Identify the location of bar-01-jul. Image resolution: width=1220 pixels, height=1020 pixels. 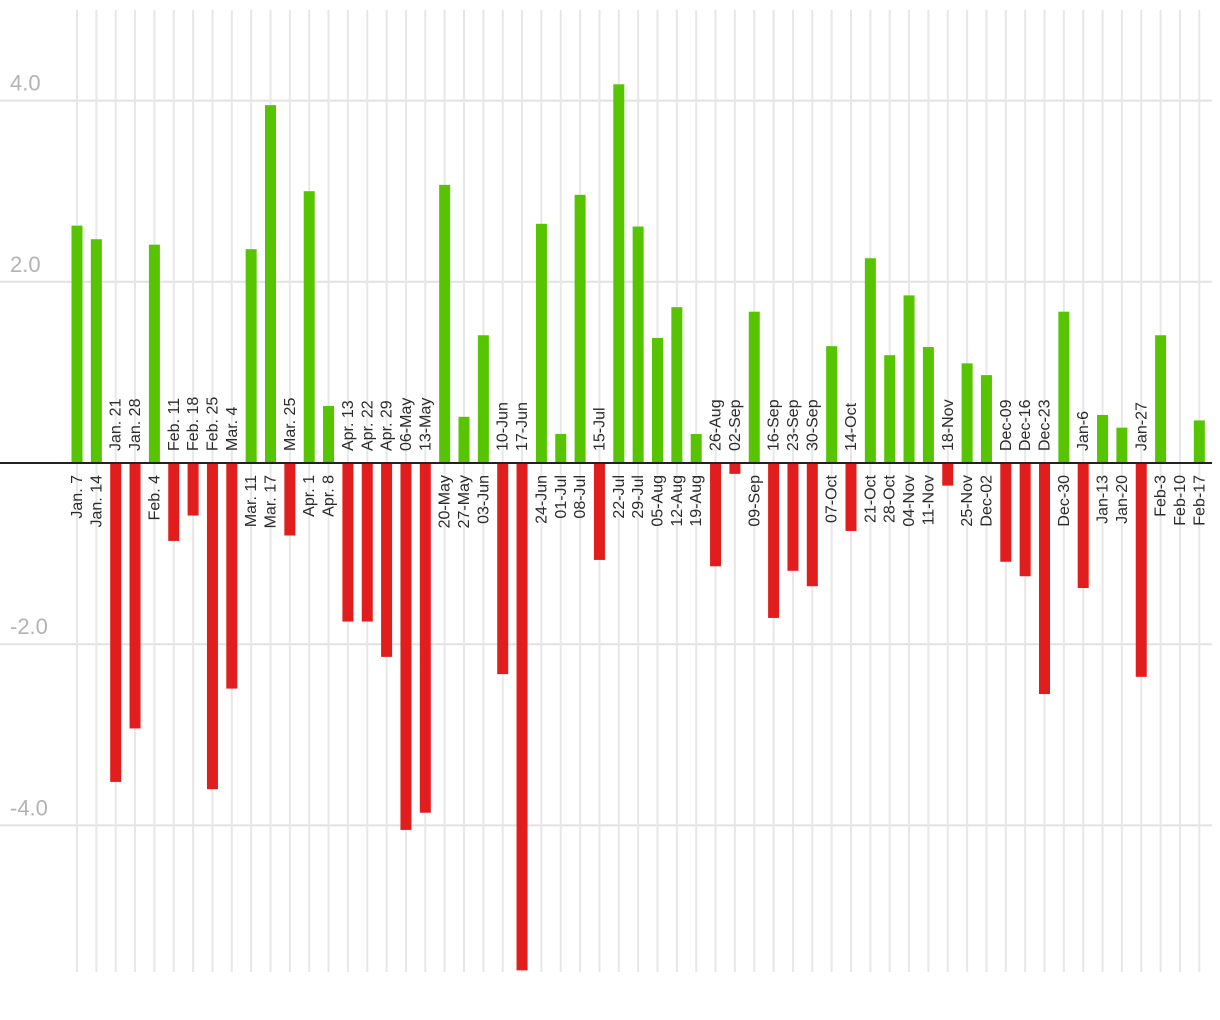
(561, 448).